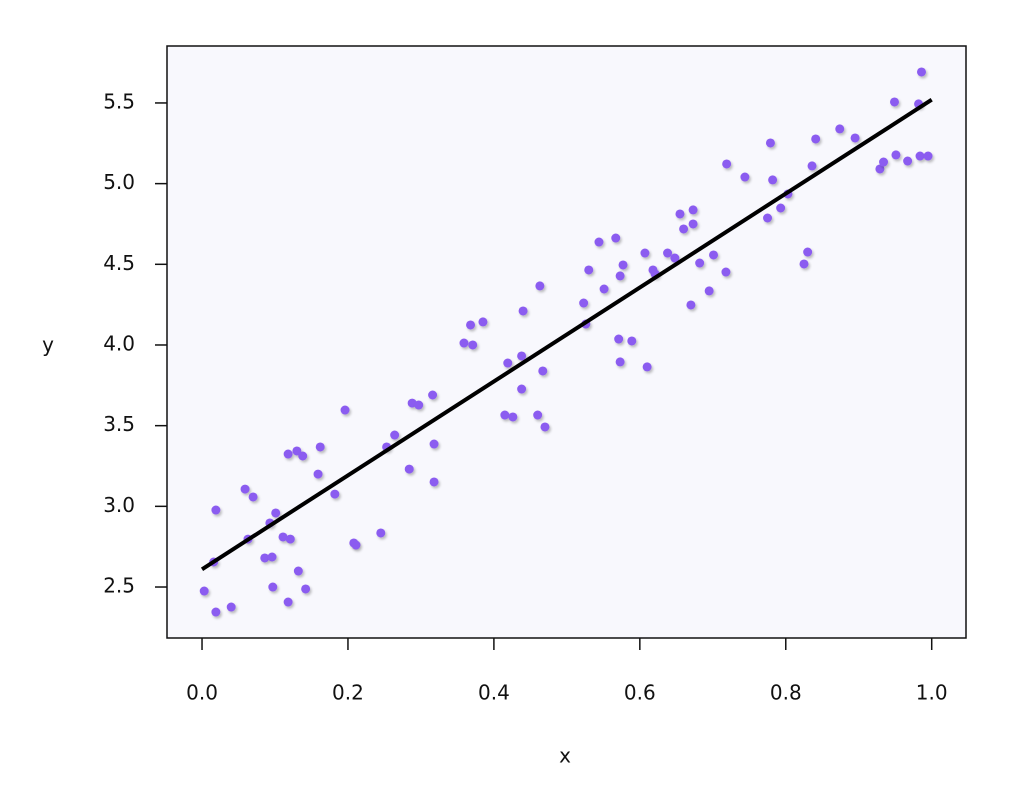 The image size is (1032, 794). What do you see at coordinates (119, 586) in the screenshot?
I see `y-tick-label: 2.5` at bounding box center [119, 586].